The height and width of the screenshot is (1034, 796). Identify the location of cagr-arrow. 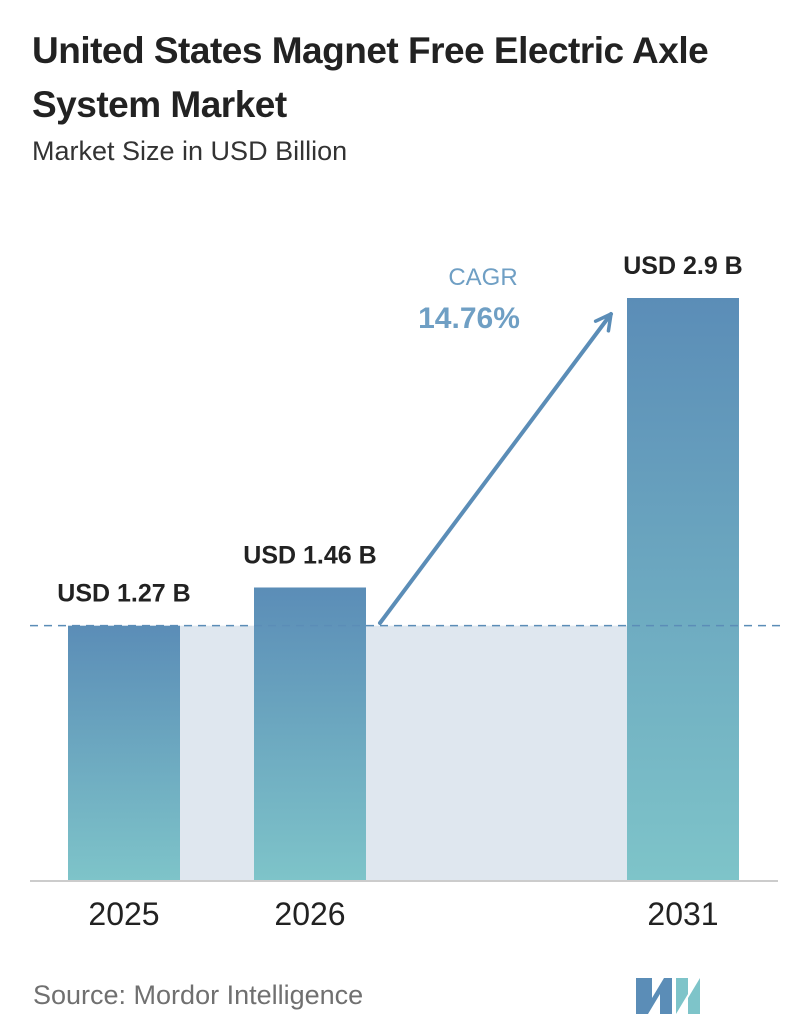
(495, 468).